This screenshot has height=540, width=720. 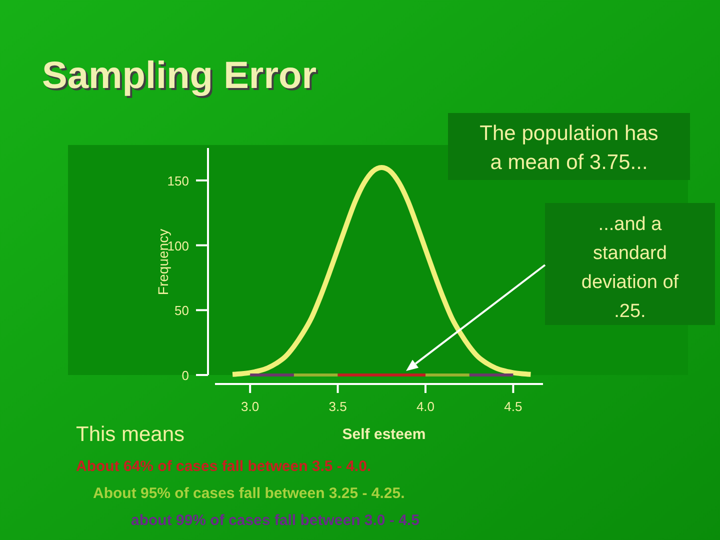 I want to click on text: ...and a standard deviation of .25., so click(x=630, y=268).